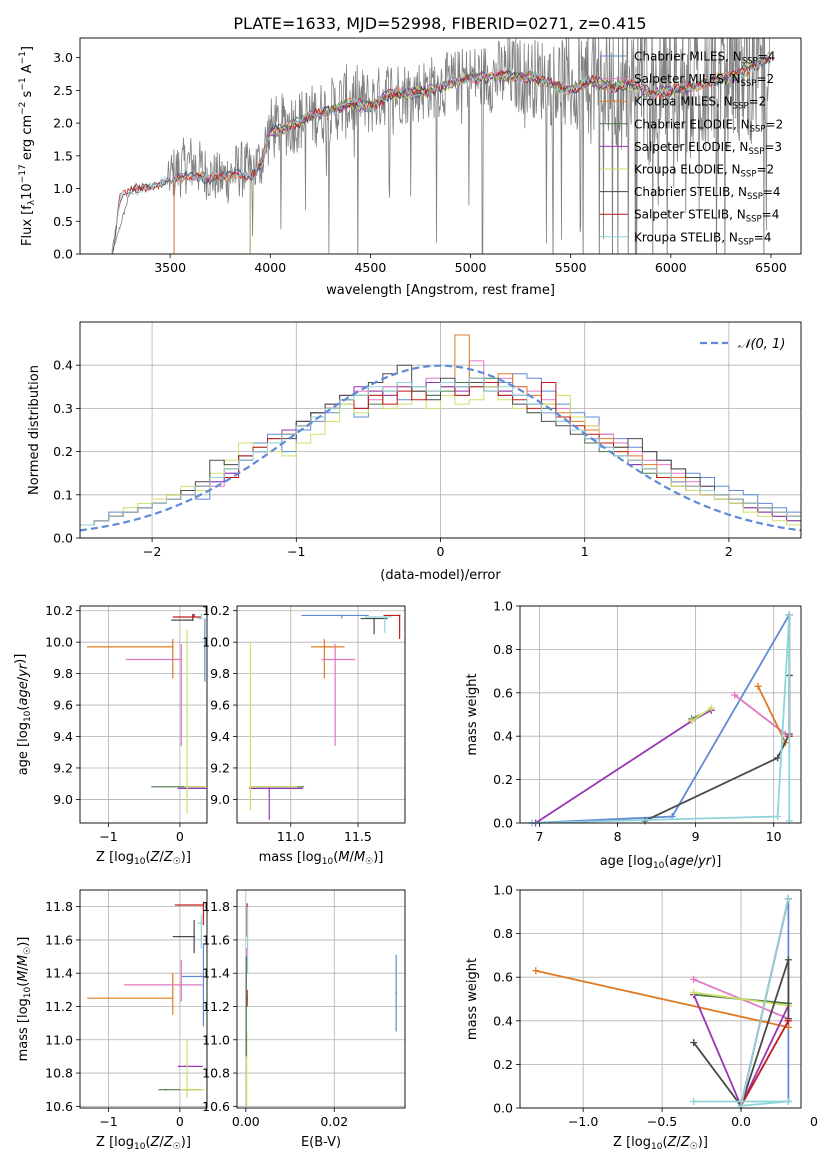 The height and width of the screenshot is (1170, 819). Describe the element at coordinates (63, 155) in the screenshot. I see `y-tick-label: 1.5` at that location.